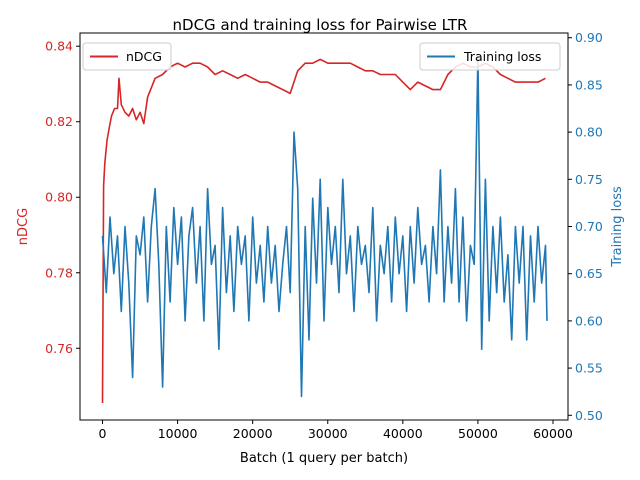 Image resolution: width=640 pixels, height=480 pixels. I want to click on y-right-tick-label: 0.50, so click(589, 415).